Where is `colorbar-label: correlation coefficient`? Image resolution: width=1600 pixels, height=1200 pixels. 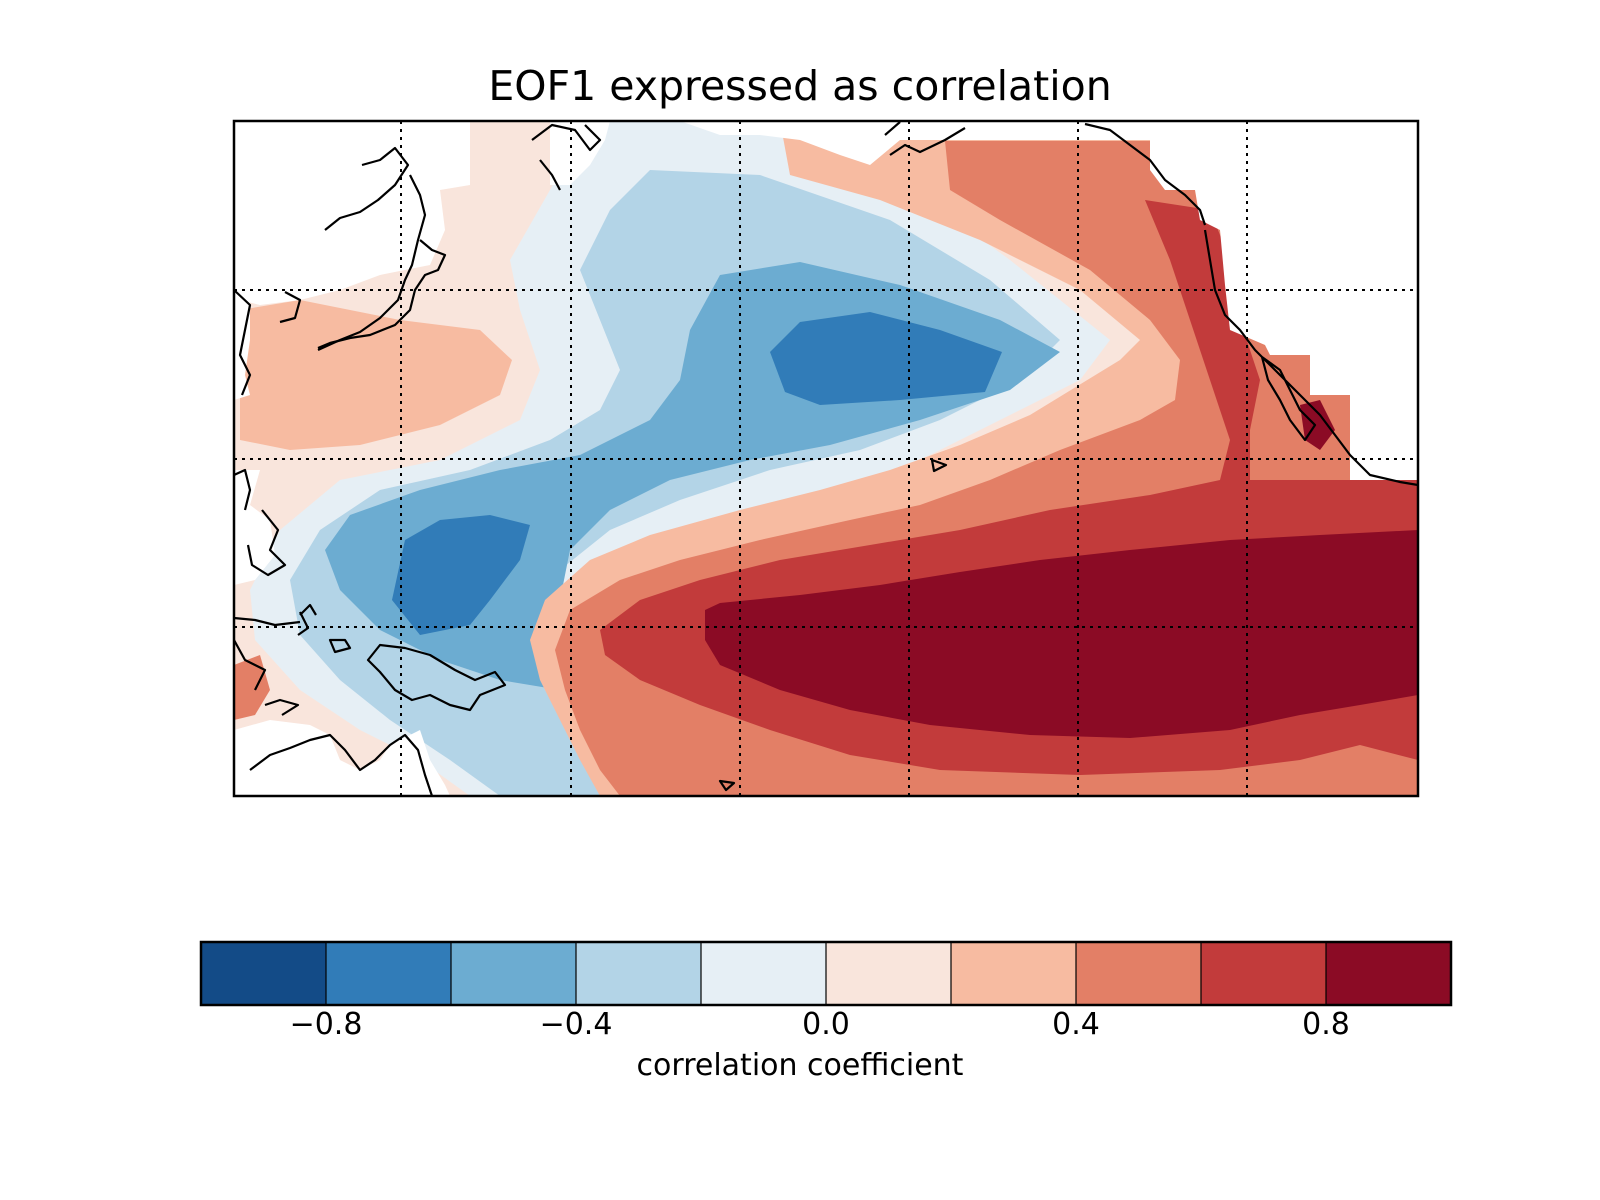 colorbar-label: correlation coefficient is located at coordinates (800, 1065).